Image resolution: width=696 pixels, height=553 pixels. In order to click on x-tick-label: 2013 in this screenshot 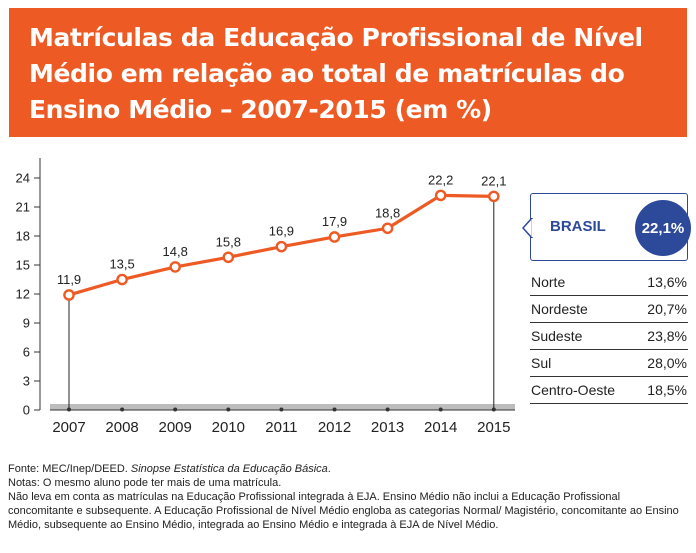, I will do `click(387, 427)`.